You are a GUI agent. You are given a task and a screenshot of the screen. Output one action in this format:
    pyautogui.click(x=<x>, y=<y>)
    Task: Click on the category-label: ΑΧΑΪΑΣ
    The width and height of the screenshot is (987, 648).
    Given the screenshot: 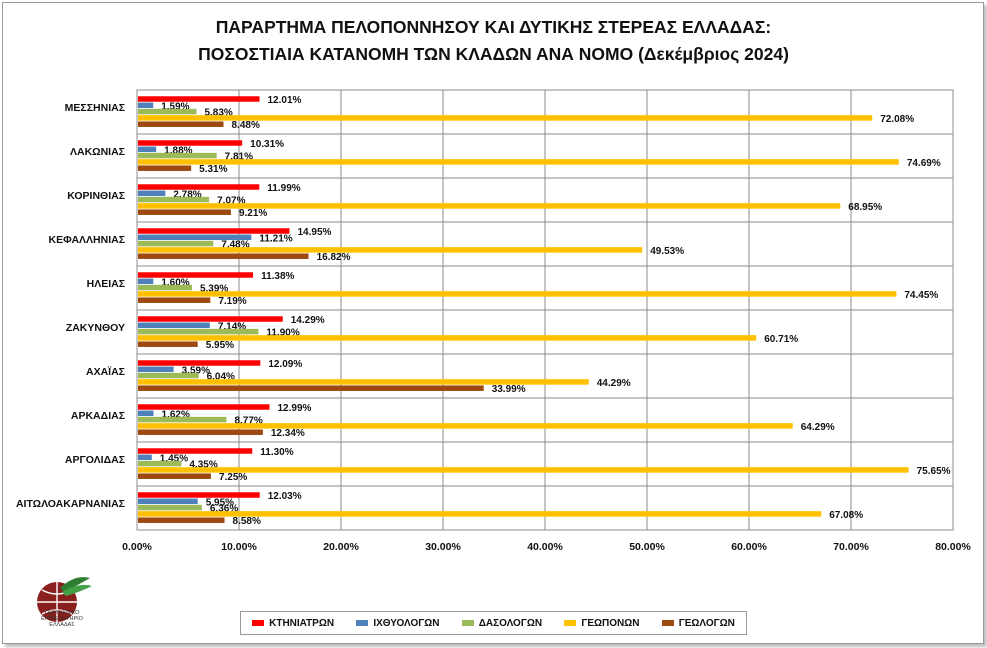 What is the action you would take?
    pyautogui.click(x=105, y=371)
    